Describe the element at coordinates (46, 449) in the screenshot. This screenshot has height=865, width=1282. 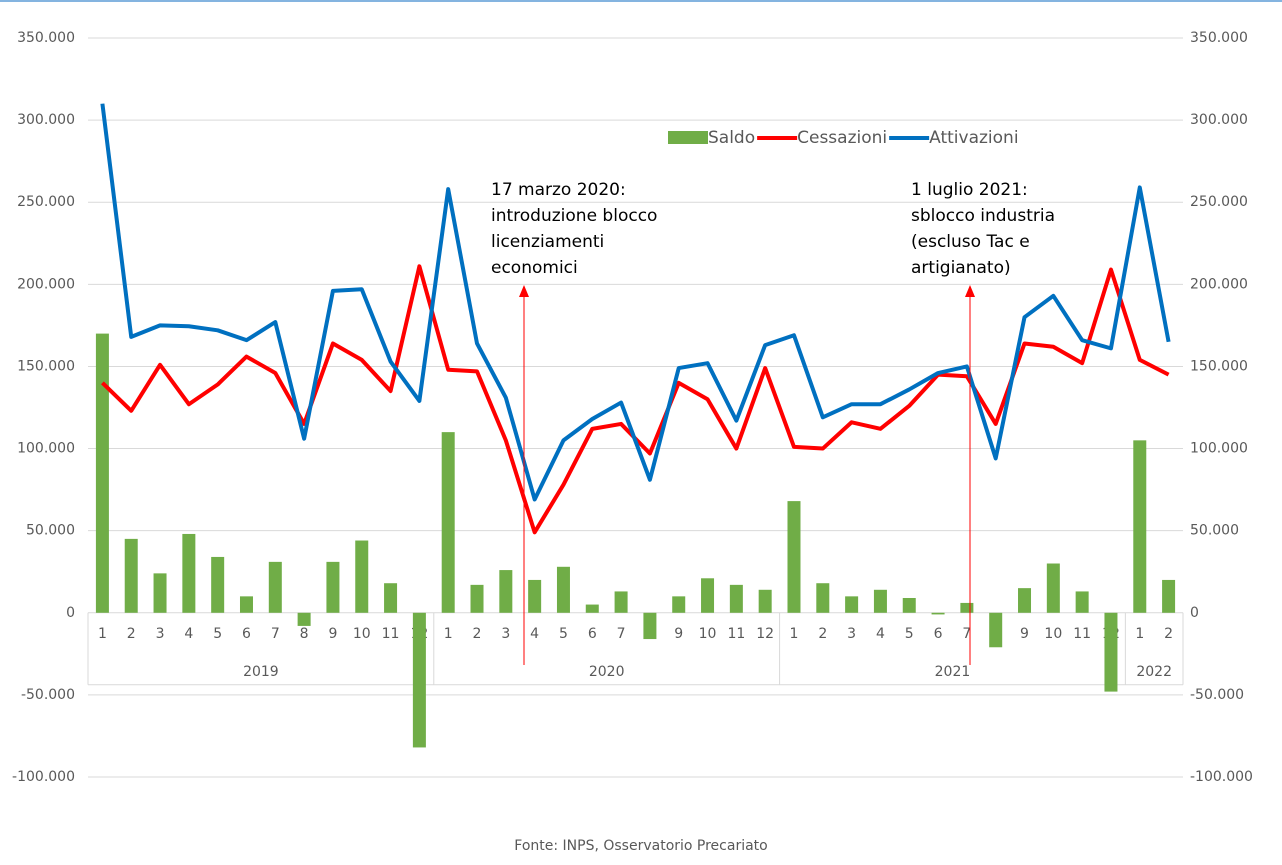
I see `y-tick-label: 100.000` at that location.